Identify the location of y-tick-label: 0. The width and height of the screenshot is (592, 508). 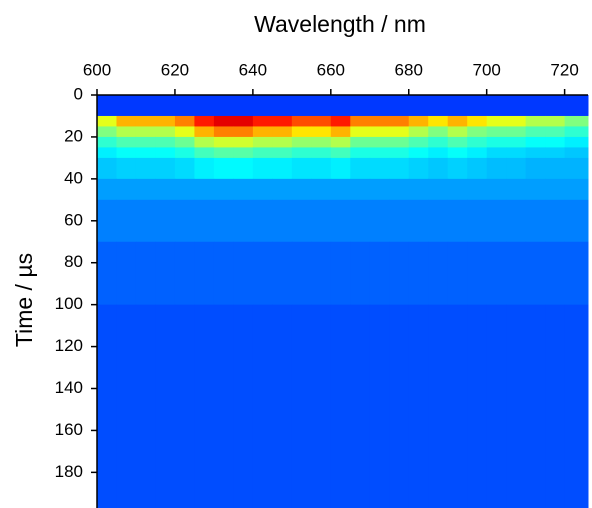
(78, 93).